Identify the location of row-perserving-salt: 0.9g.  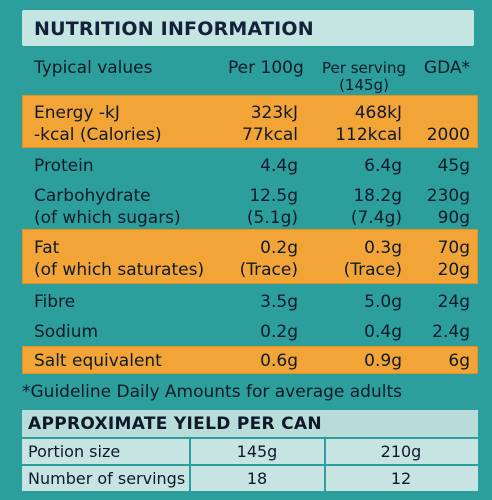
(383, 361).